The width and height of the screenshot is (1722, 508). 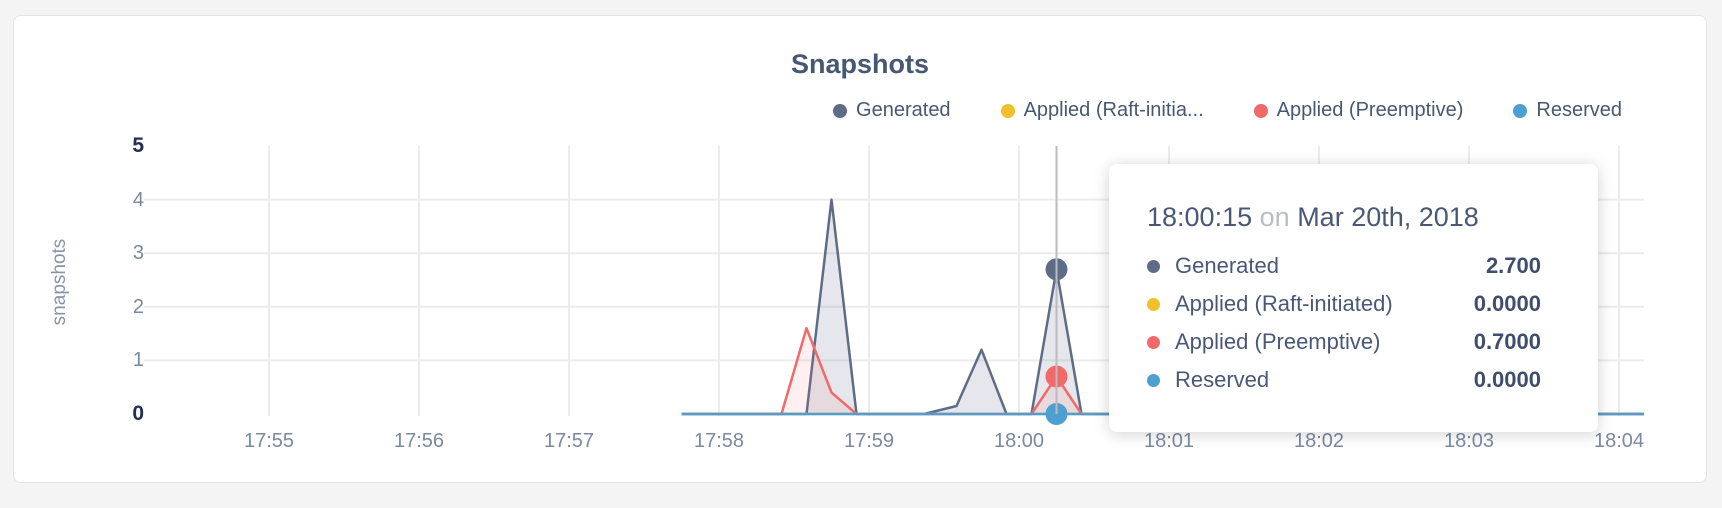 What do you see at coordinates (1469, 441) in the screenshot?
I see `x-tick-label: 18:03` at bounding box center [1469, 441].